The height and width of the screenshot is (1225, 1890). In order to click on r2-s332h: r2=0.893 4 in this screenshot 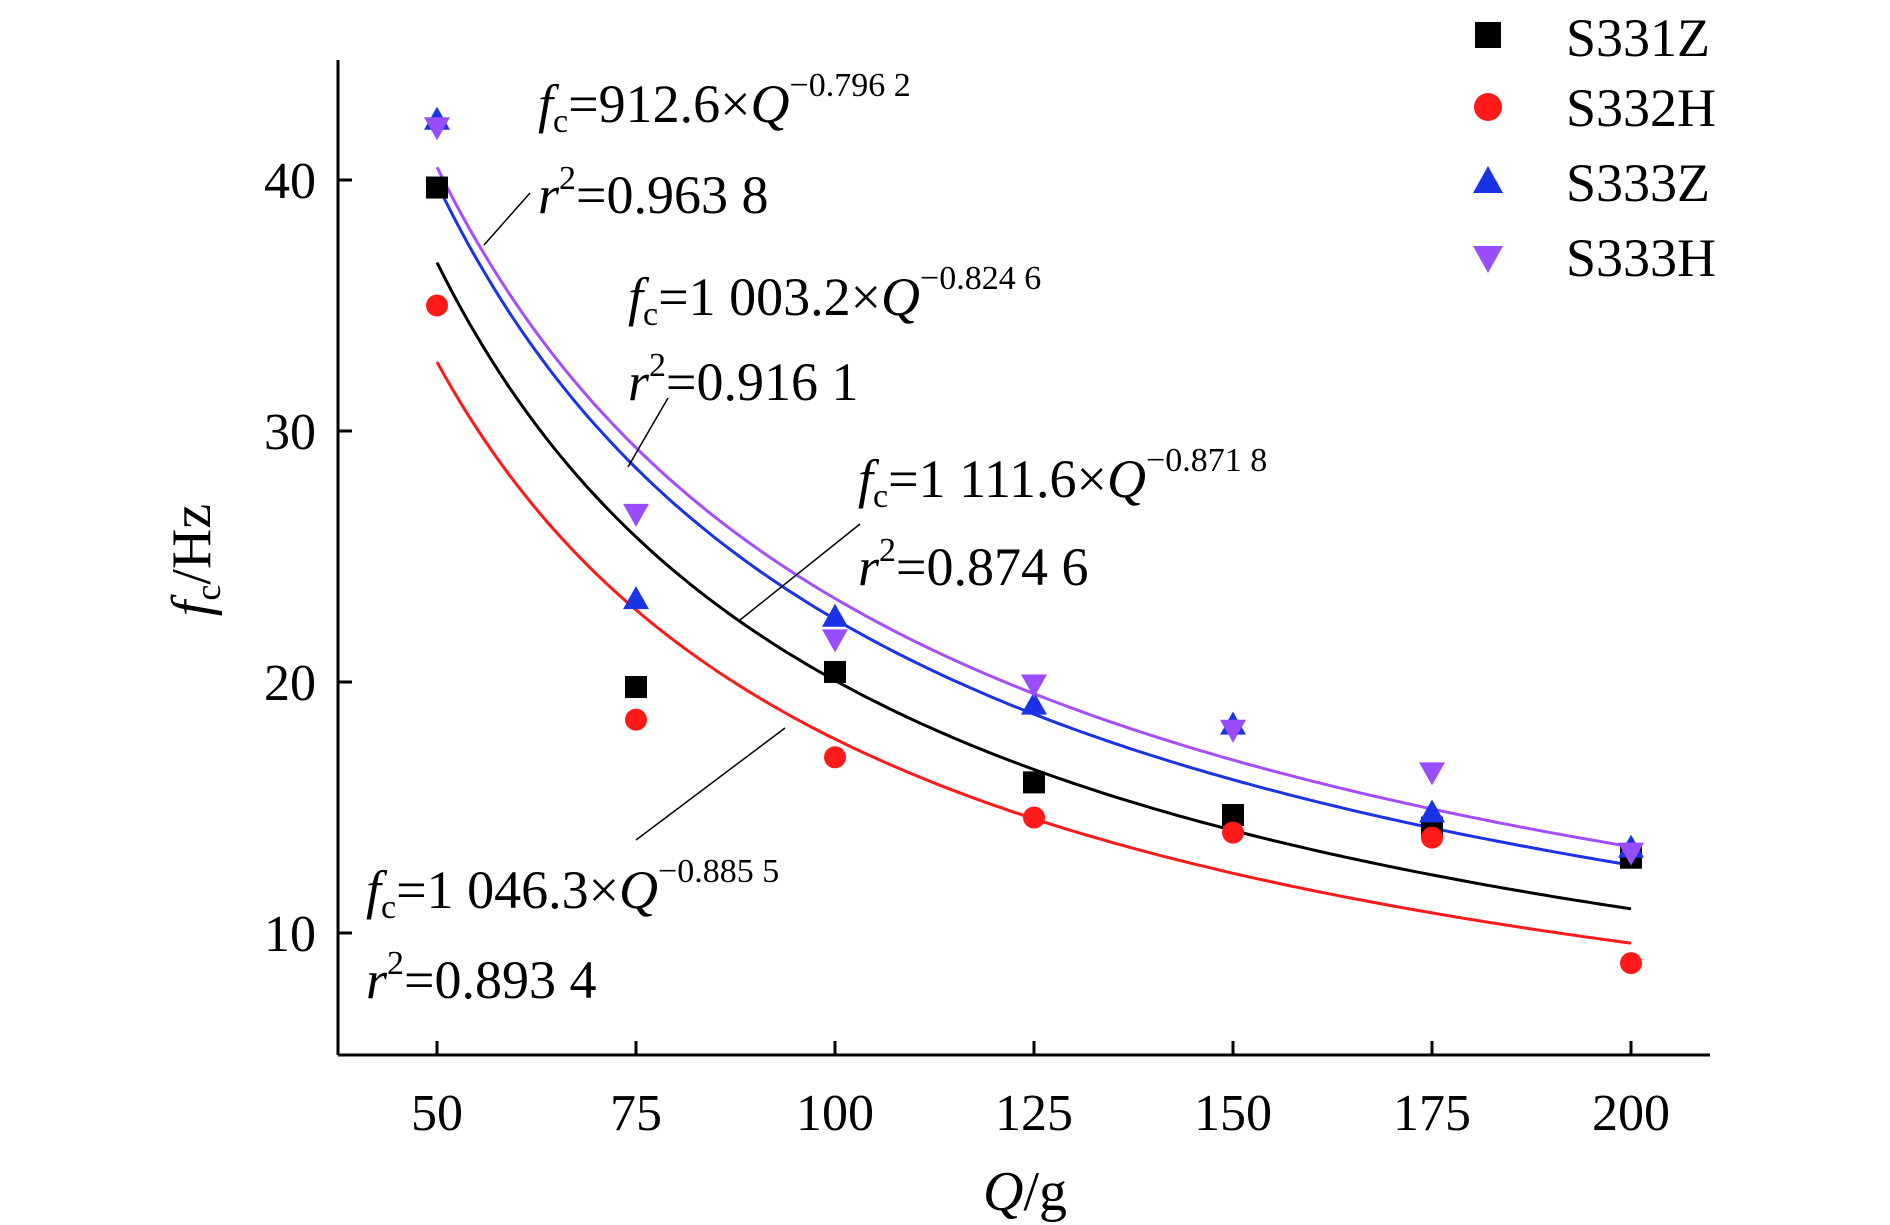, I will do `click(481, 977)`.